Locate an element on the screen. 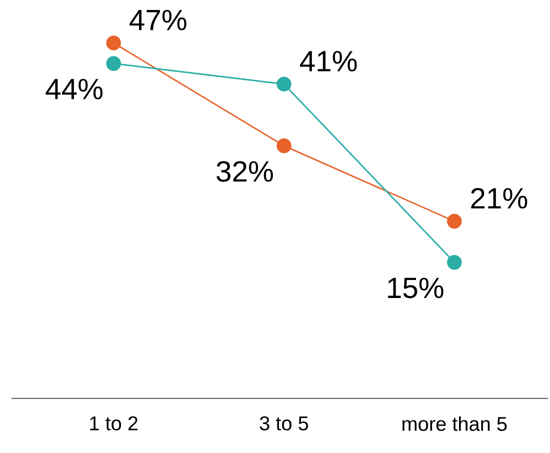 The height and width of the screenshot is (453, 550). x-tick-label: 3 to 5 is located at coordinates (284, 423).